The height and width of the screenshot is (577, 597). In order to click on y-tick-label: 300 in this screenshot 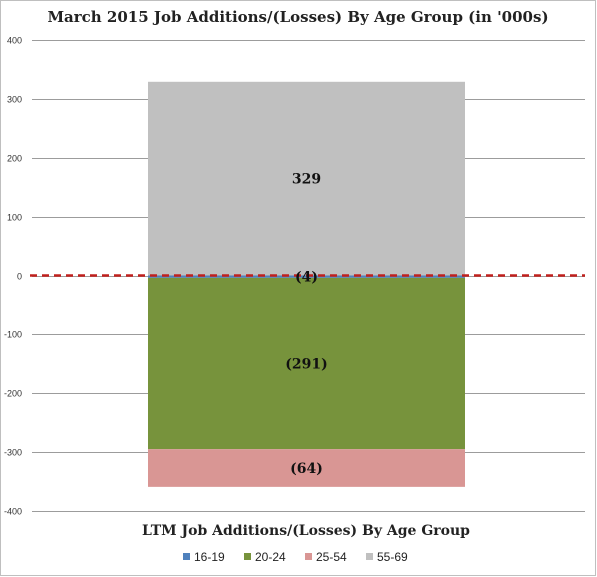, I will do `click(14, 100)`.